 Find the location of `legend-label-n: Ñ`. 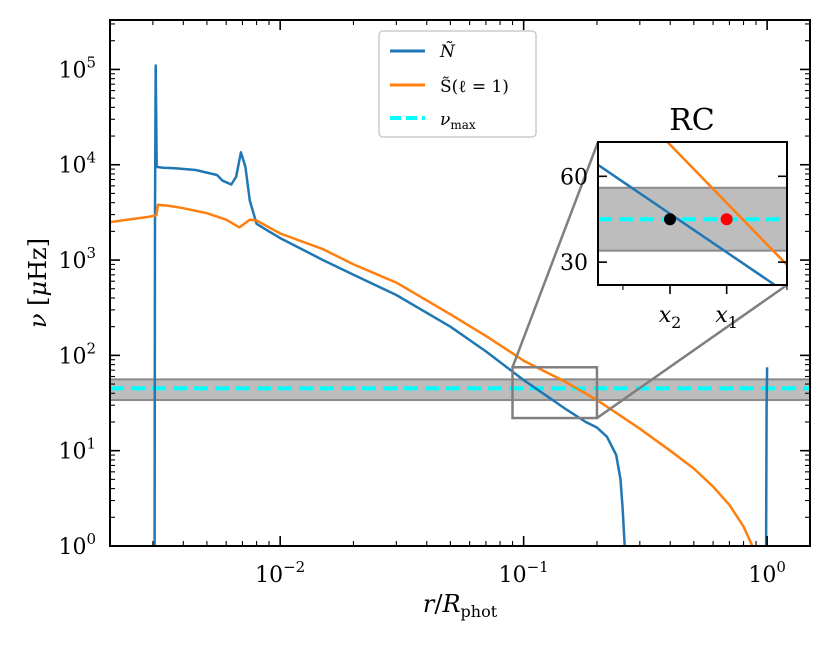

legend-label-n: Ñ is located at coordinates (447, 51).